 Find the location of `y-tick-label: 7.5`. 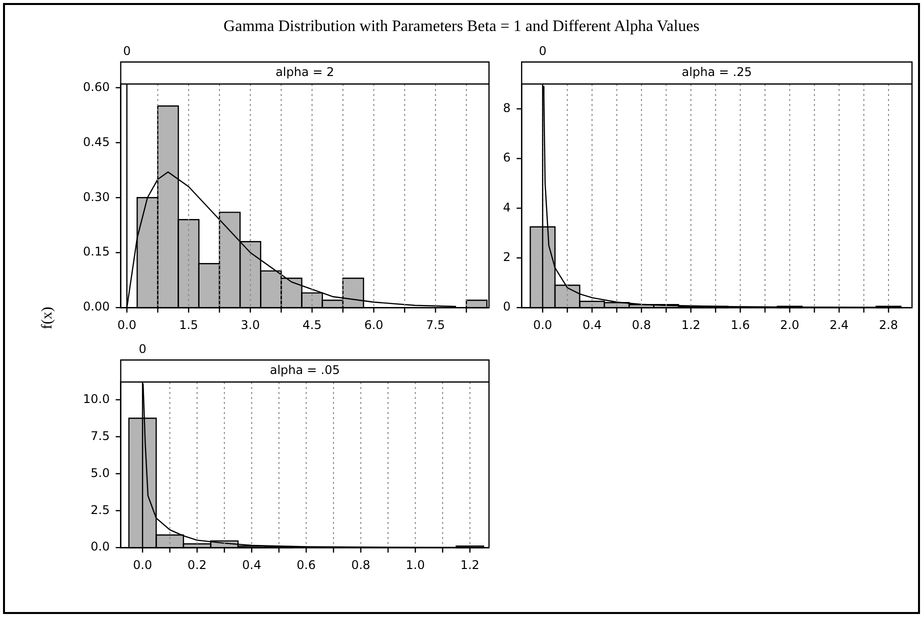

y-tick-label: 7.5 is located at coordinates (100, 435).